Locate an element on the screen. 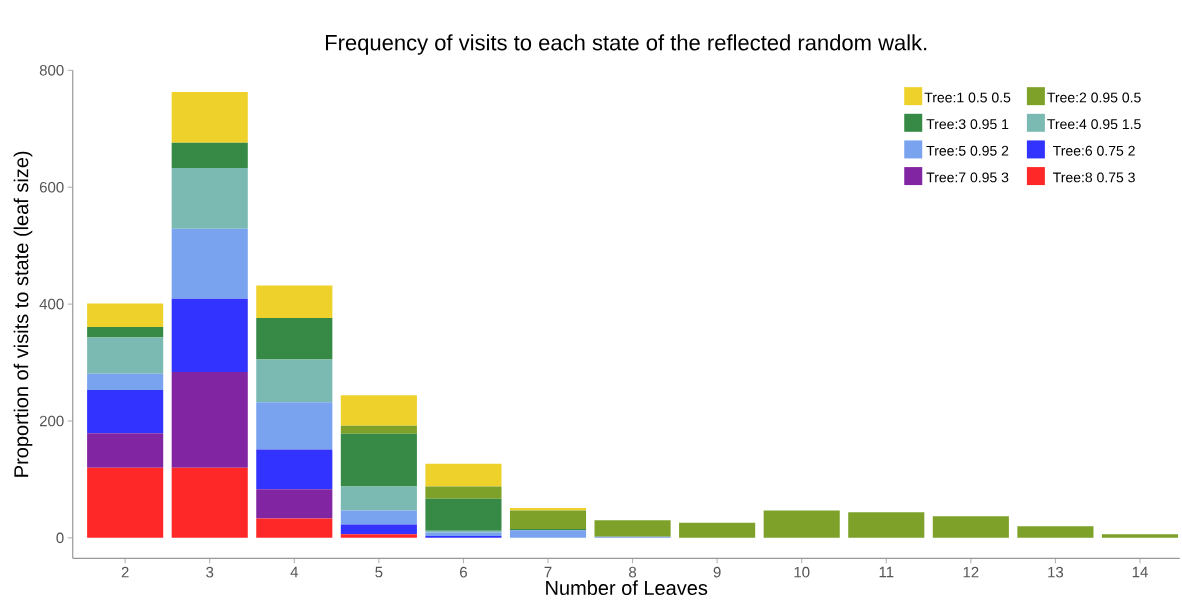 The height and width of the screenshot is (608, 1182). x-tick-label: 2 is located at coordinates (125, 572).